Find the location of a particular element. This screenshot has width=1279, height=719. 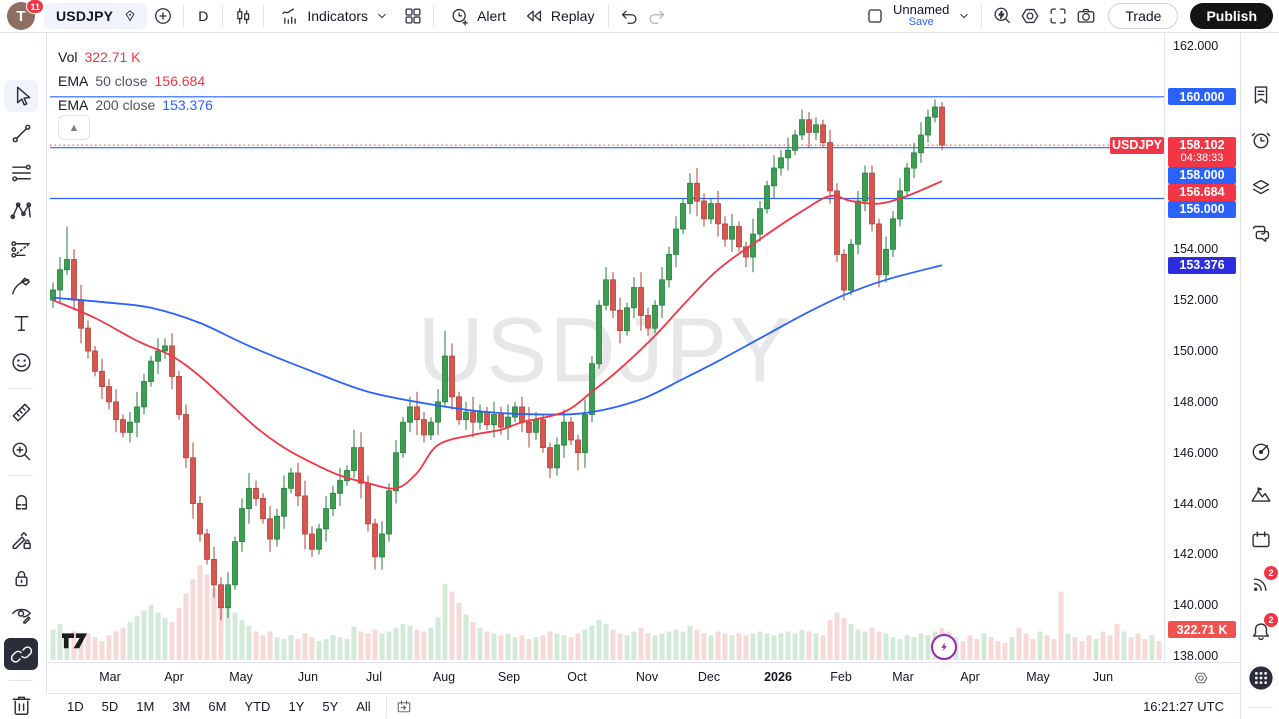

watchlist-icon is located at coordinates (1261, 95).